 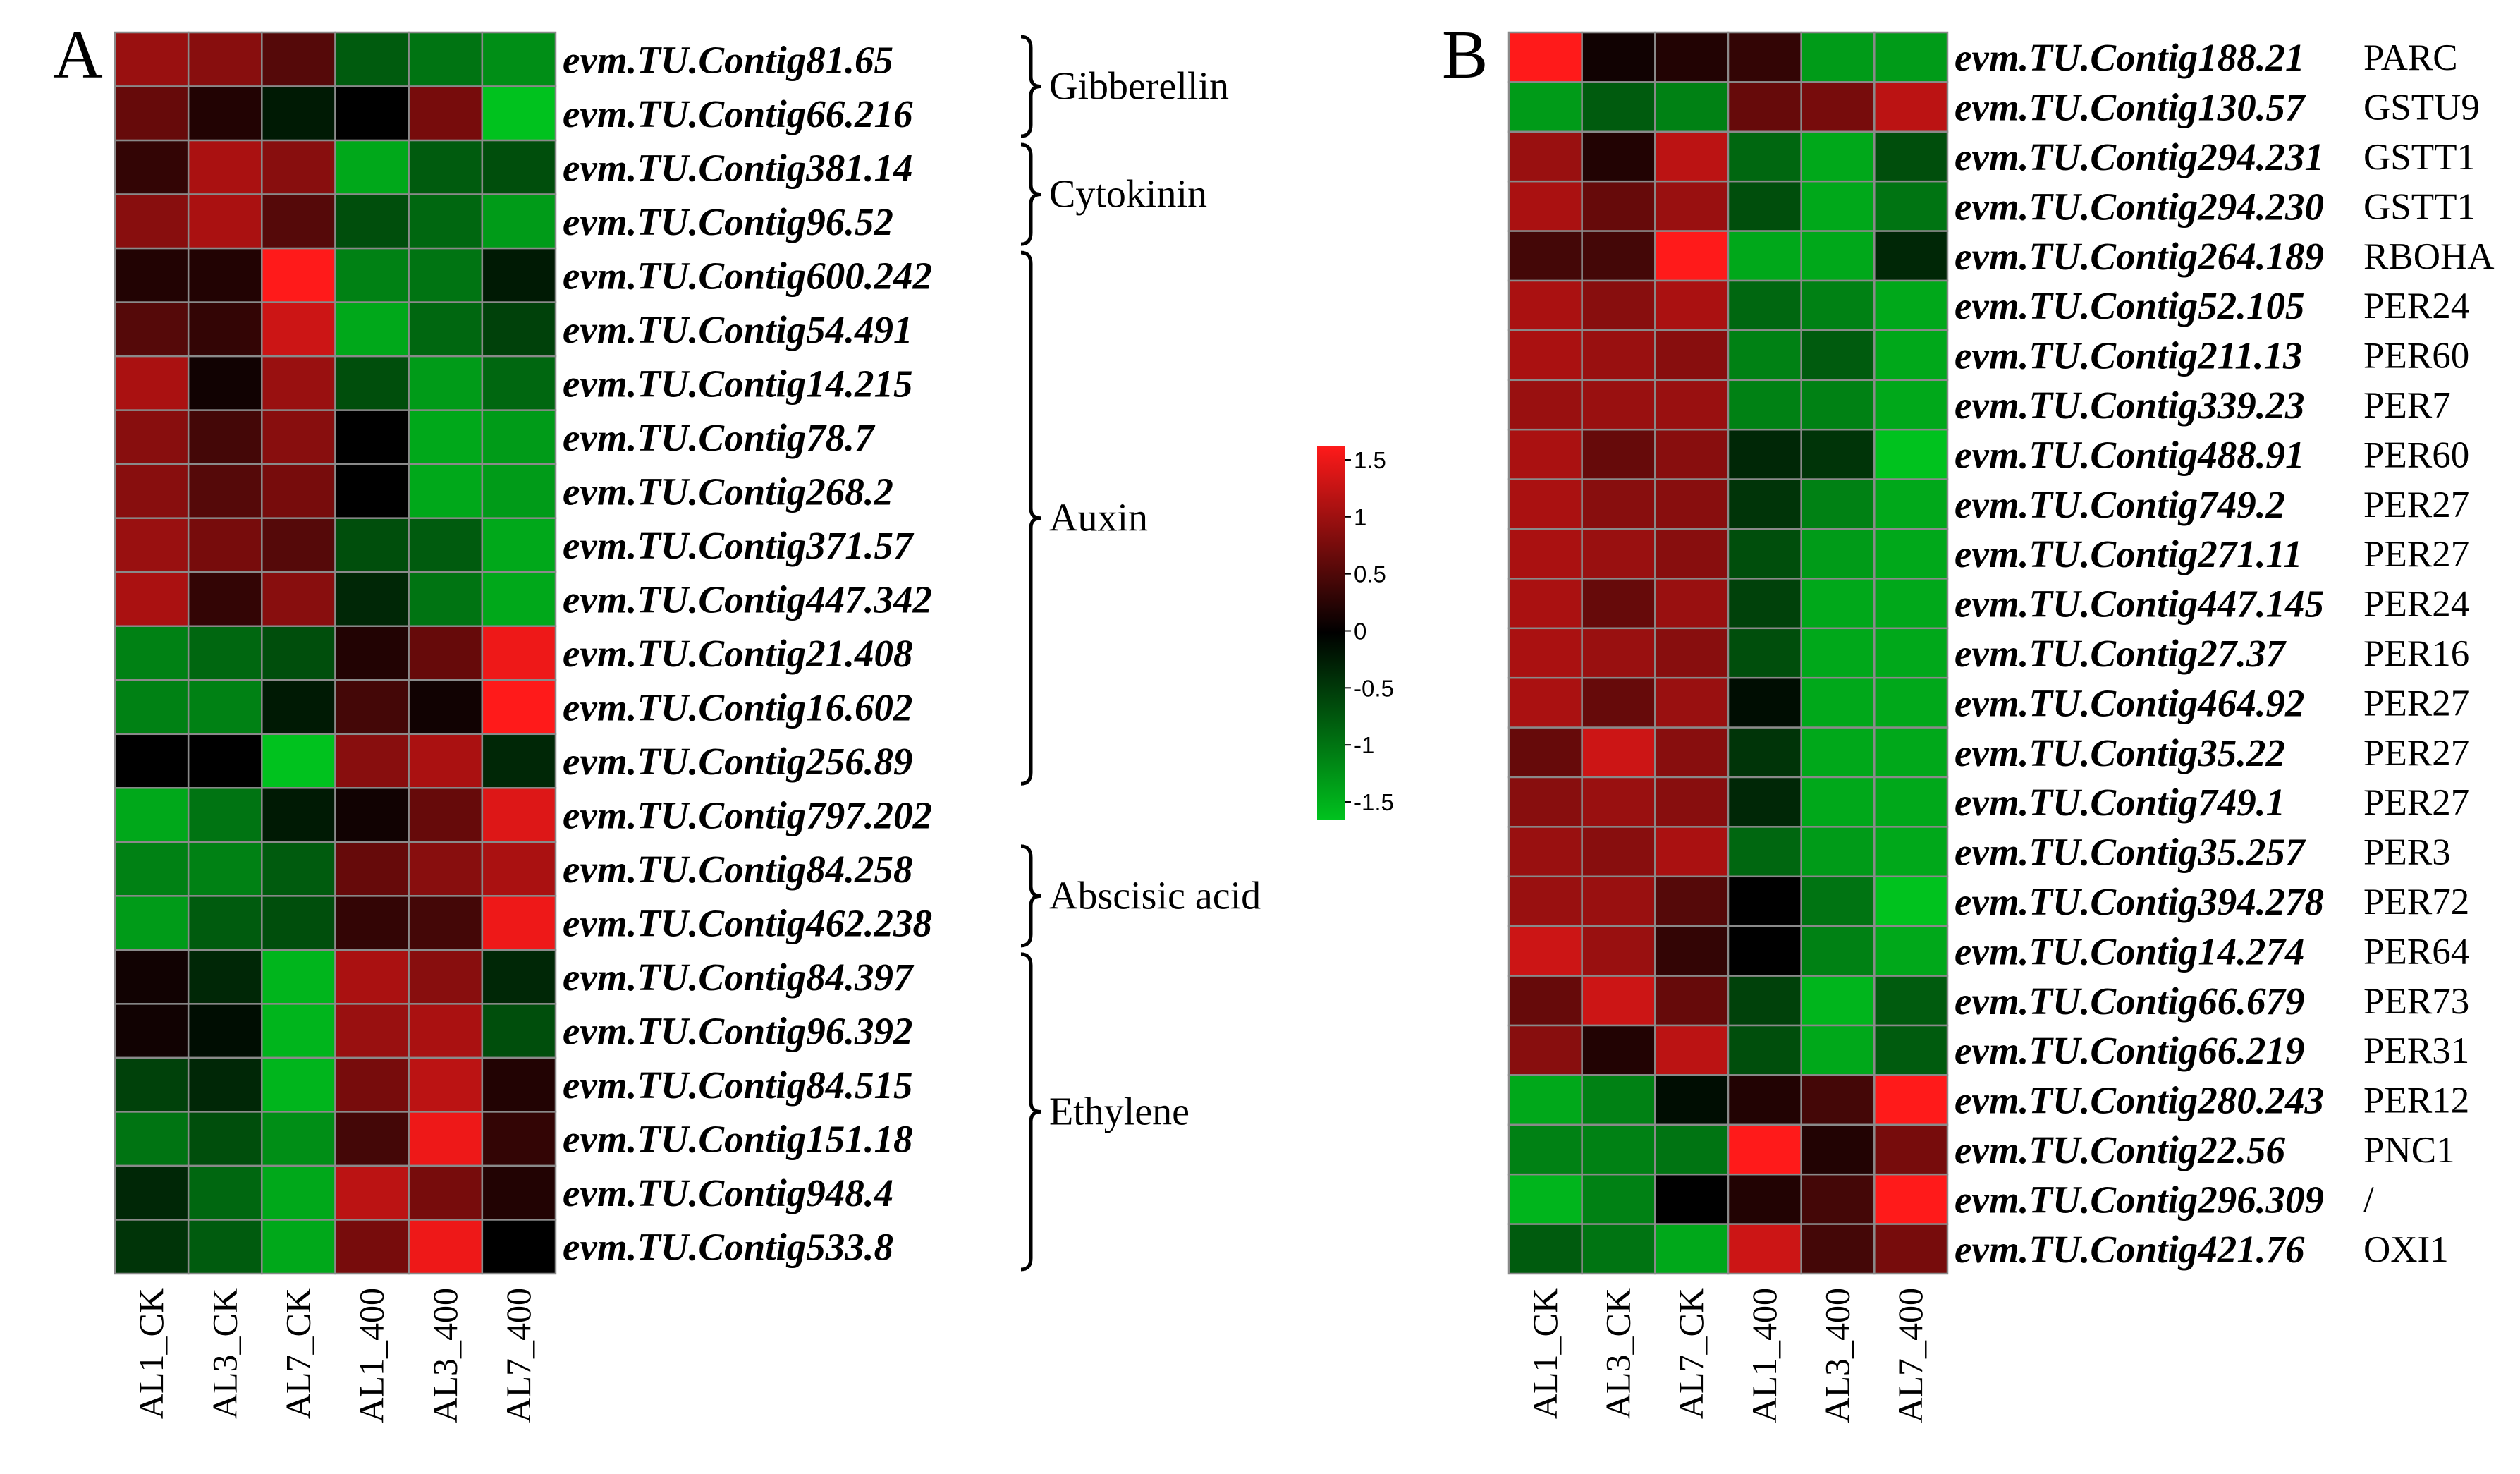 I want to click on gene-label: evm.TU.Contig797.202, so click(x=747, y=816).